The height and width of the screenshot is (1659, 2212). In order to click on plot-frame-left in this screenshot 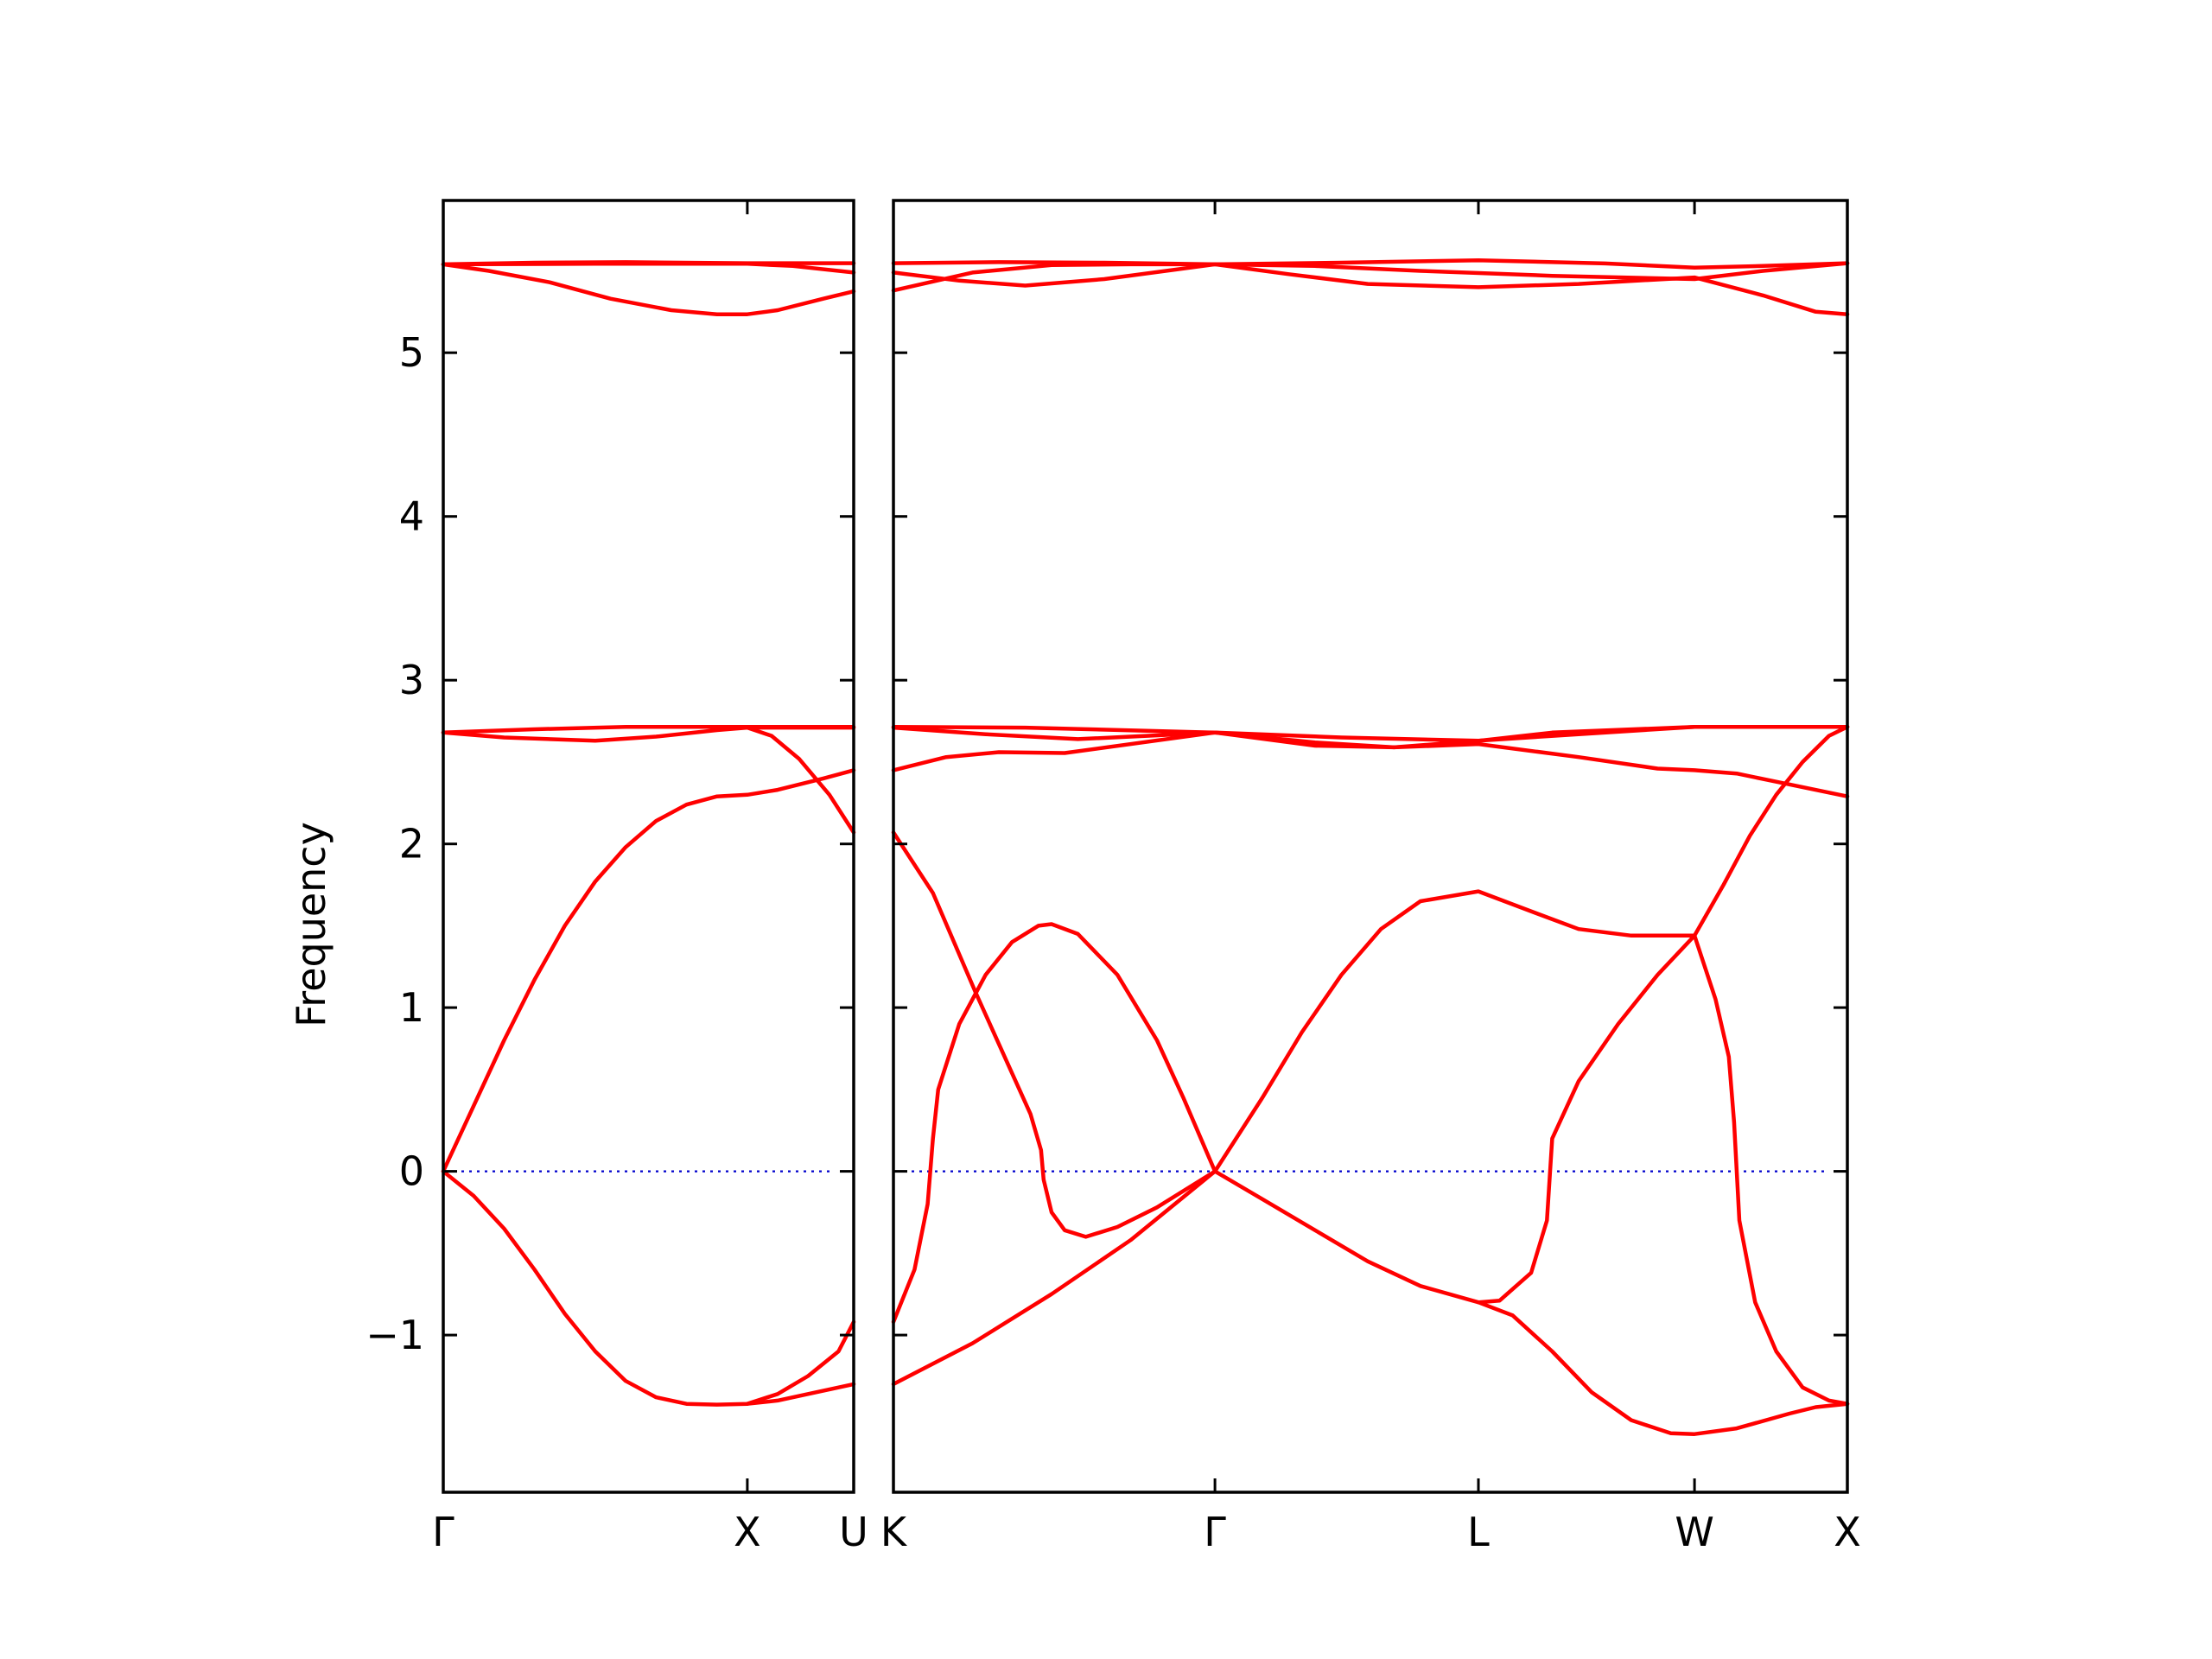, I will do `click(648, 846)`.